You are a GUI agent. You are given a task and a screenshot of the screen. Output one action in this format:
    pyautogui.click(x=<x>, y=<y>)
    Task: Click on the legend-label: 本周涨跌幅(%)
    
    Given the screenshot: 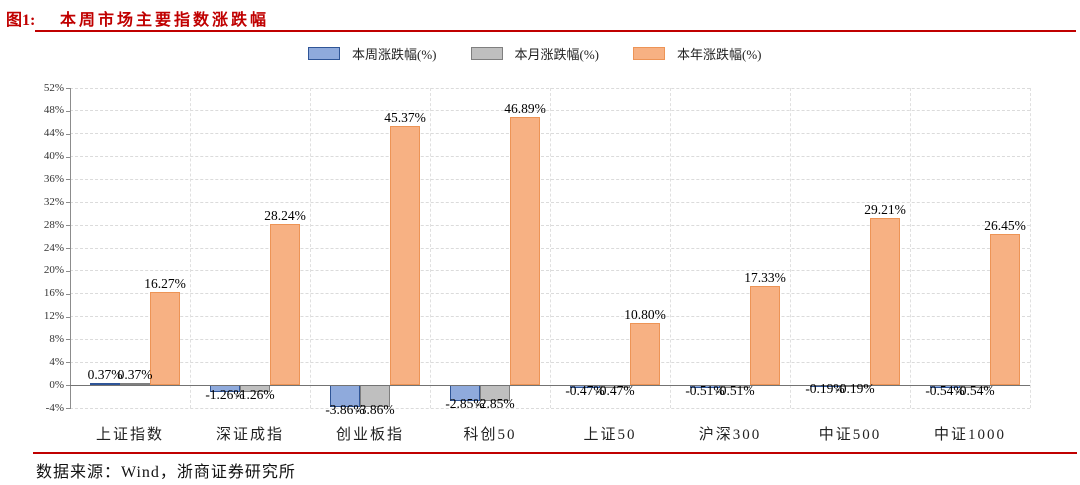 What is the action you would take?
    pyautogui.click(x=394, y=54)
    